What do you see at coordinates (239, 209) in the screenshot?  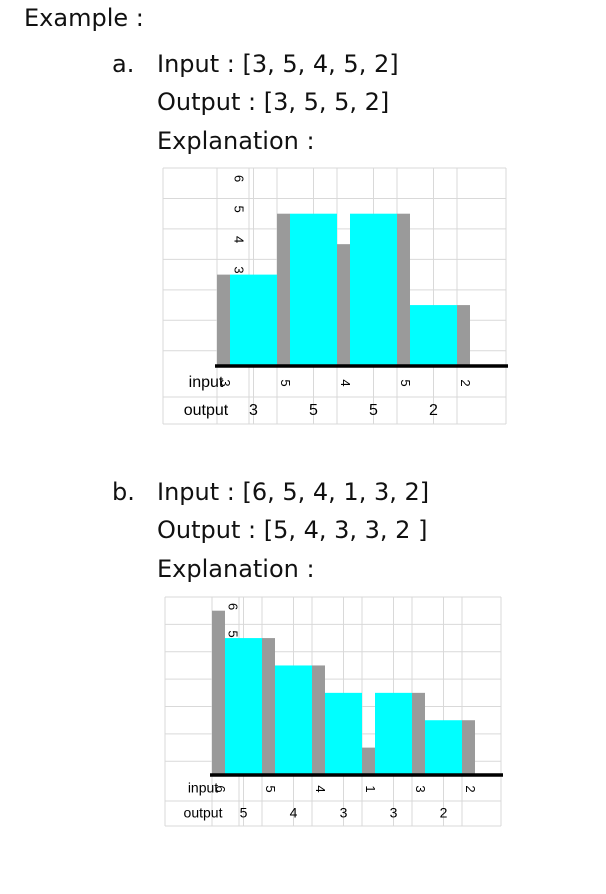 I see `chart-a-y-tick: 5` at bounding box center [239, 209].